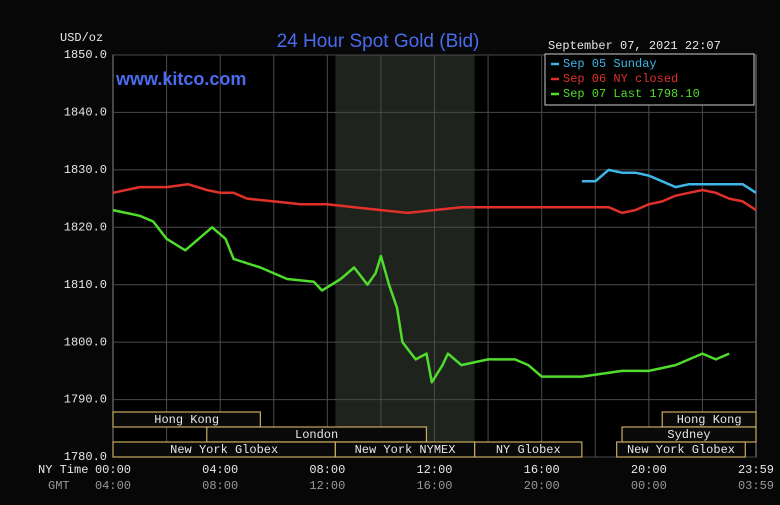  Describe the element at coordinates (85, 342) in the screenshot. I see `y-tick-label: 1800.0` at that location.